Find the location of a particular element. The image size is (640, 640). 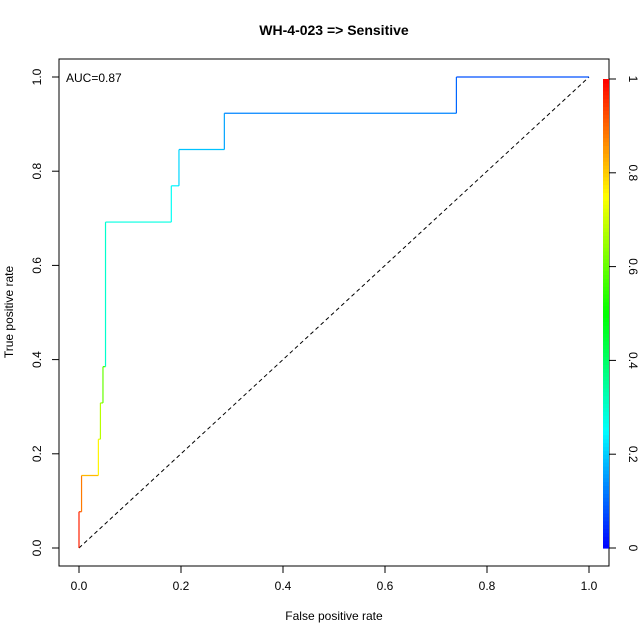

y-tick-label: 0.6 is located at coordinates (37, 265).